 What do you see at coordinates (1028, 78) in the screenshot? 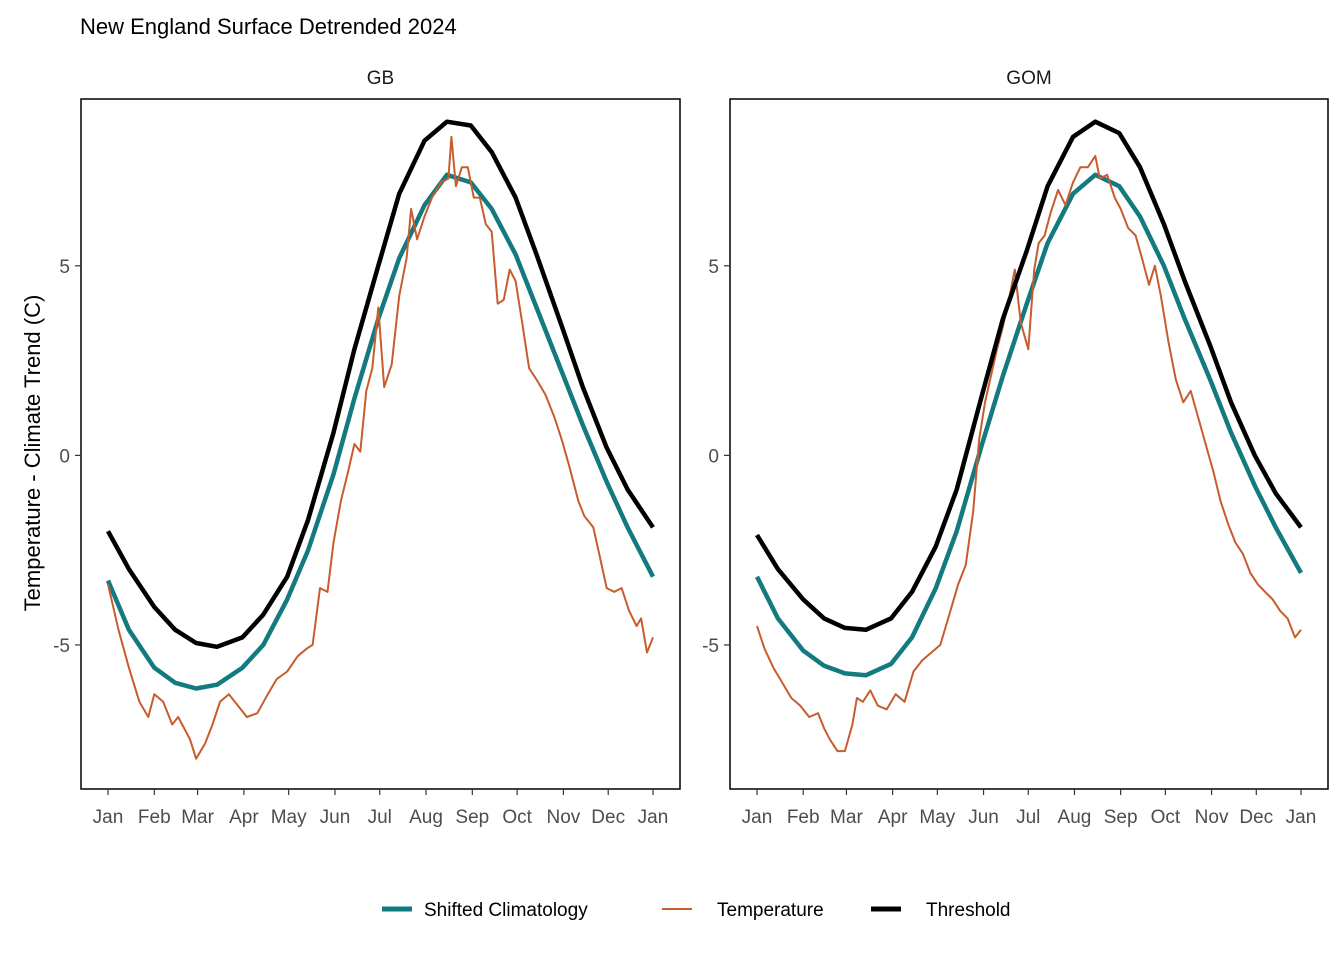
I see `panel-label-gom: GOM` at bounding box center [1028, 78].